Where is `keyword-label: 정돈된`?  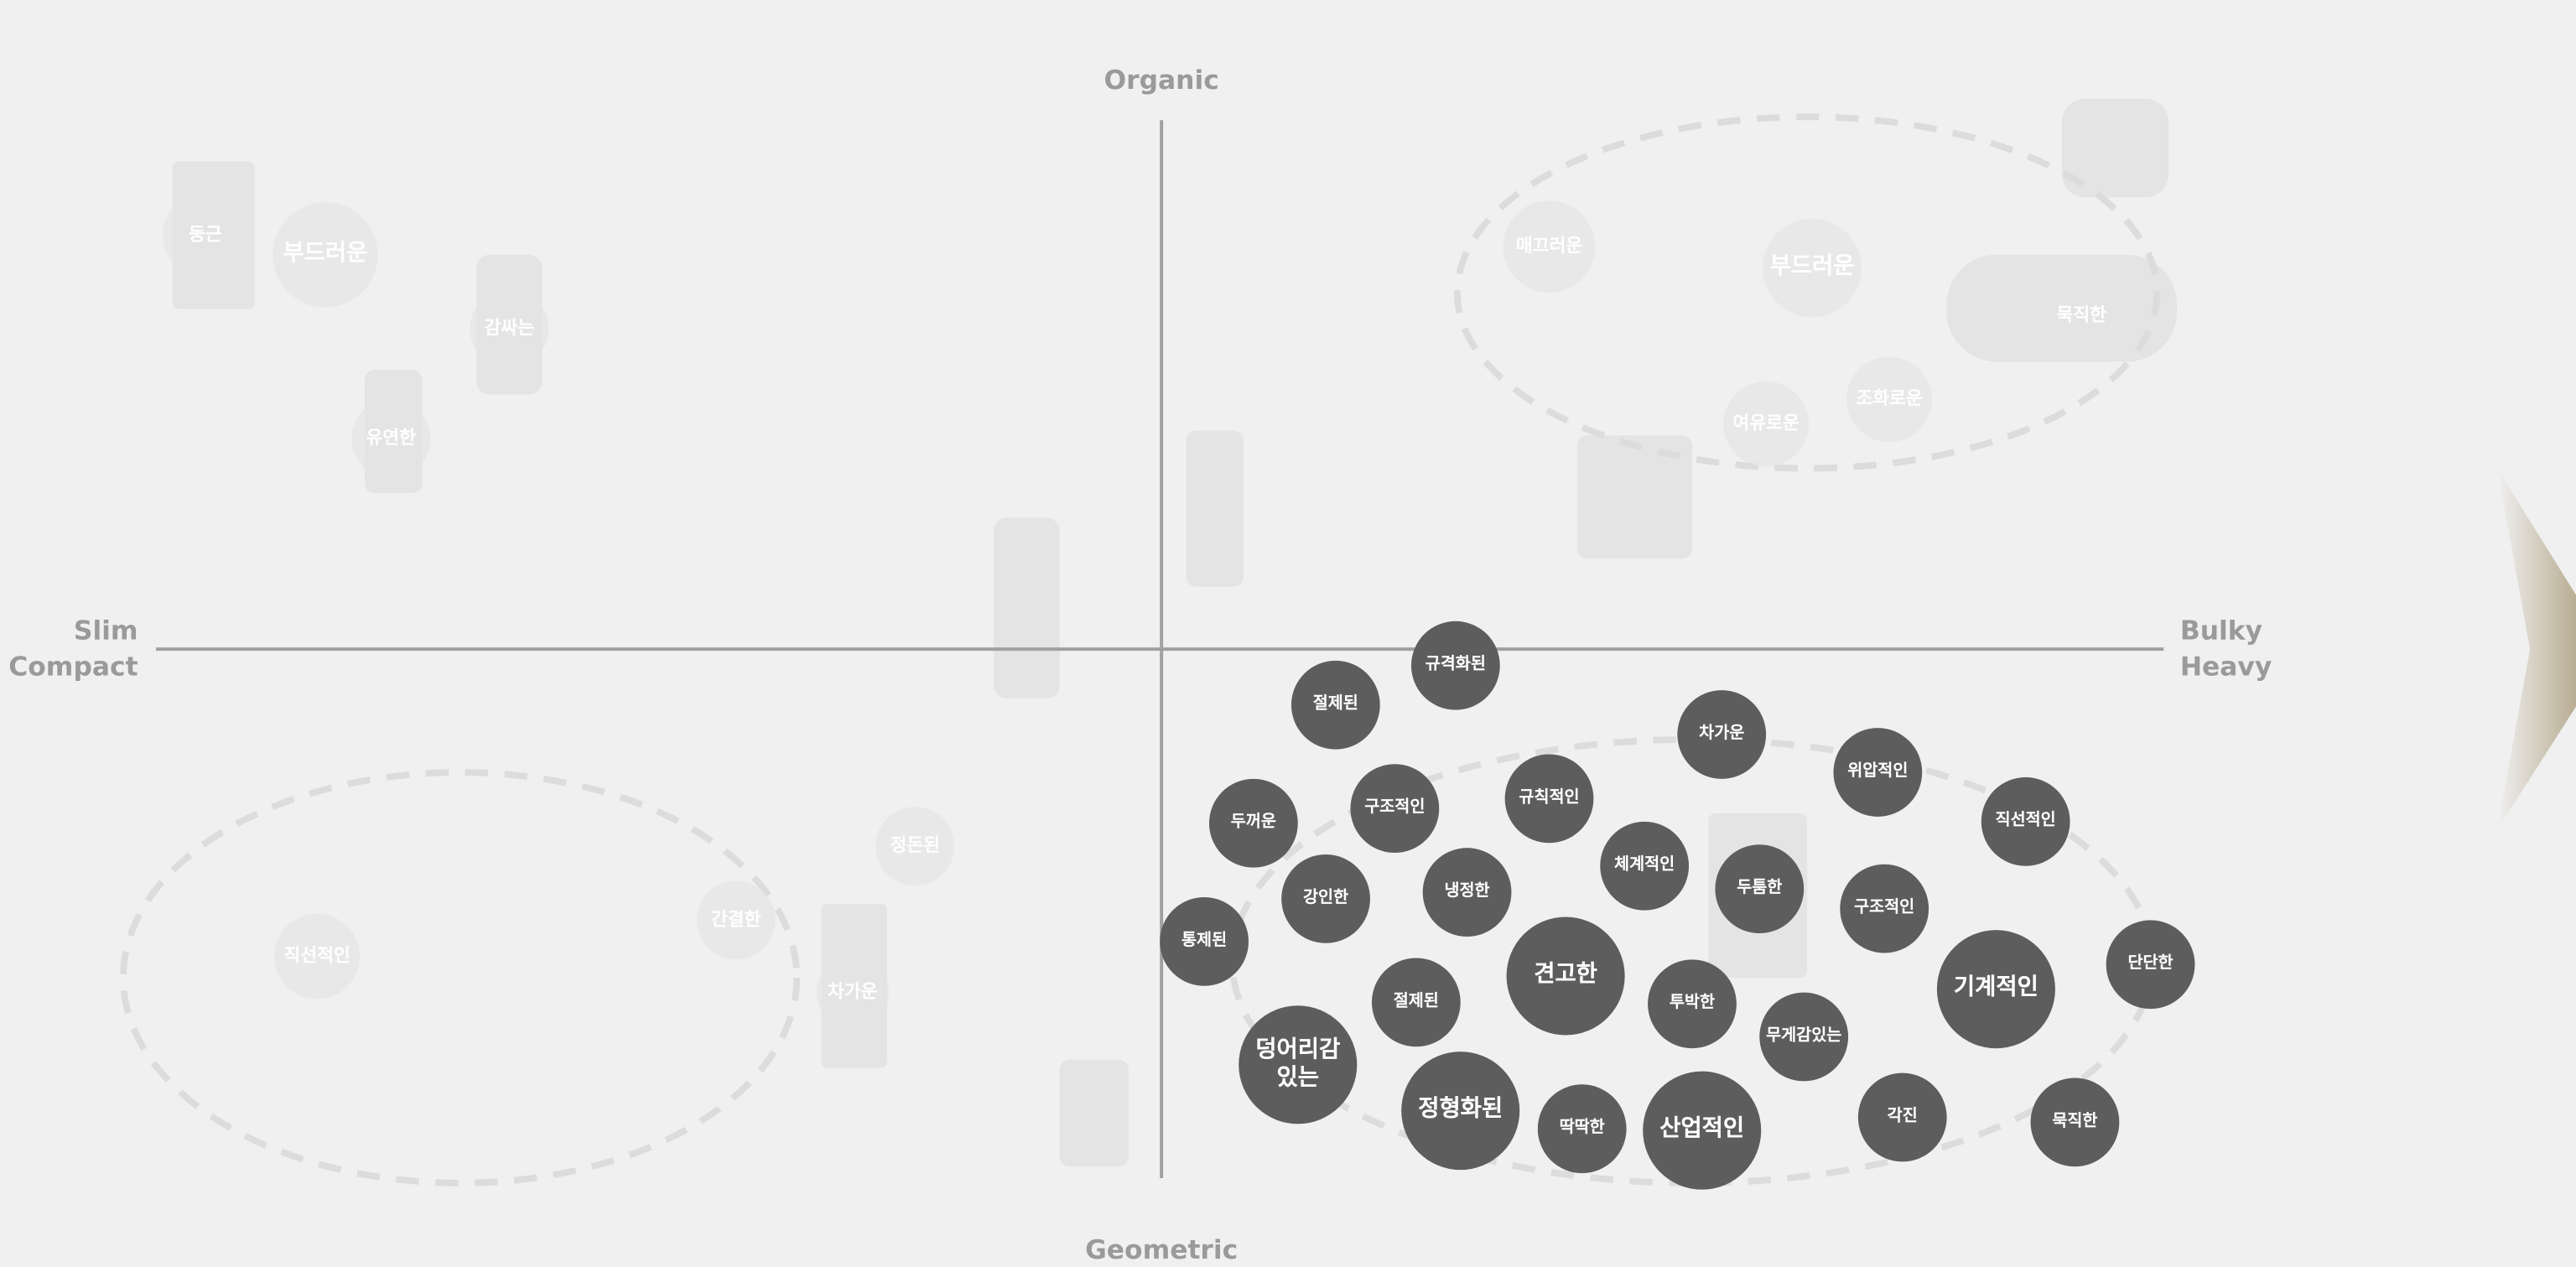
keyword-label: 정돈된 is located at coordinates (915, 845).